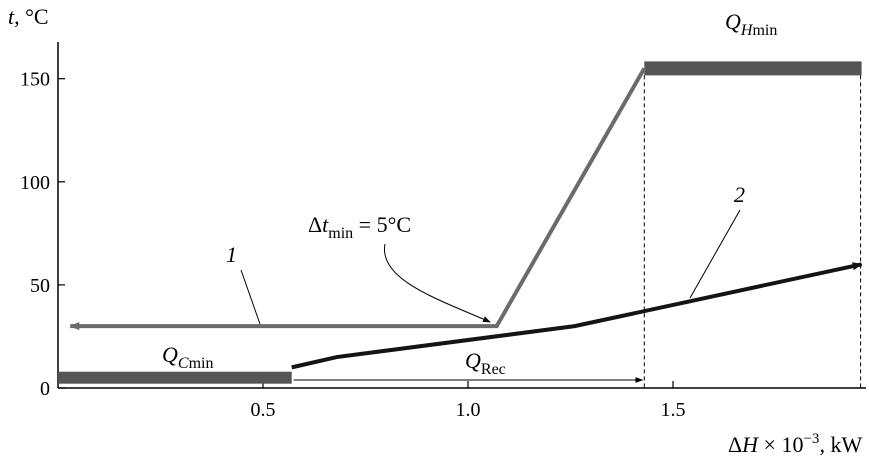  What do you see at coordinates (485, 363) in the screenshot?
I see `q-rec-label: QRec` at bounding box center [485, 363].